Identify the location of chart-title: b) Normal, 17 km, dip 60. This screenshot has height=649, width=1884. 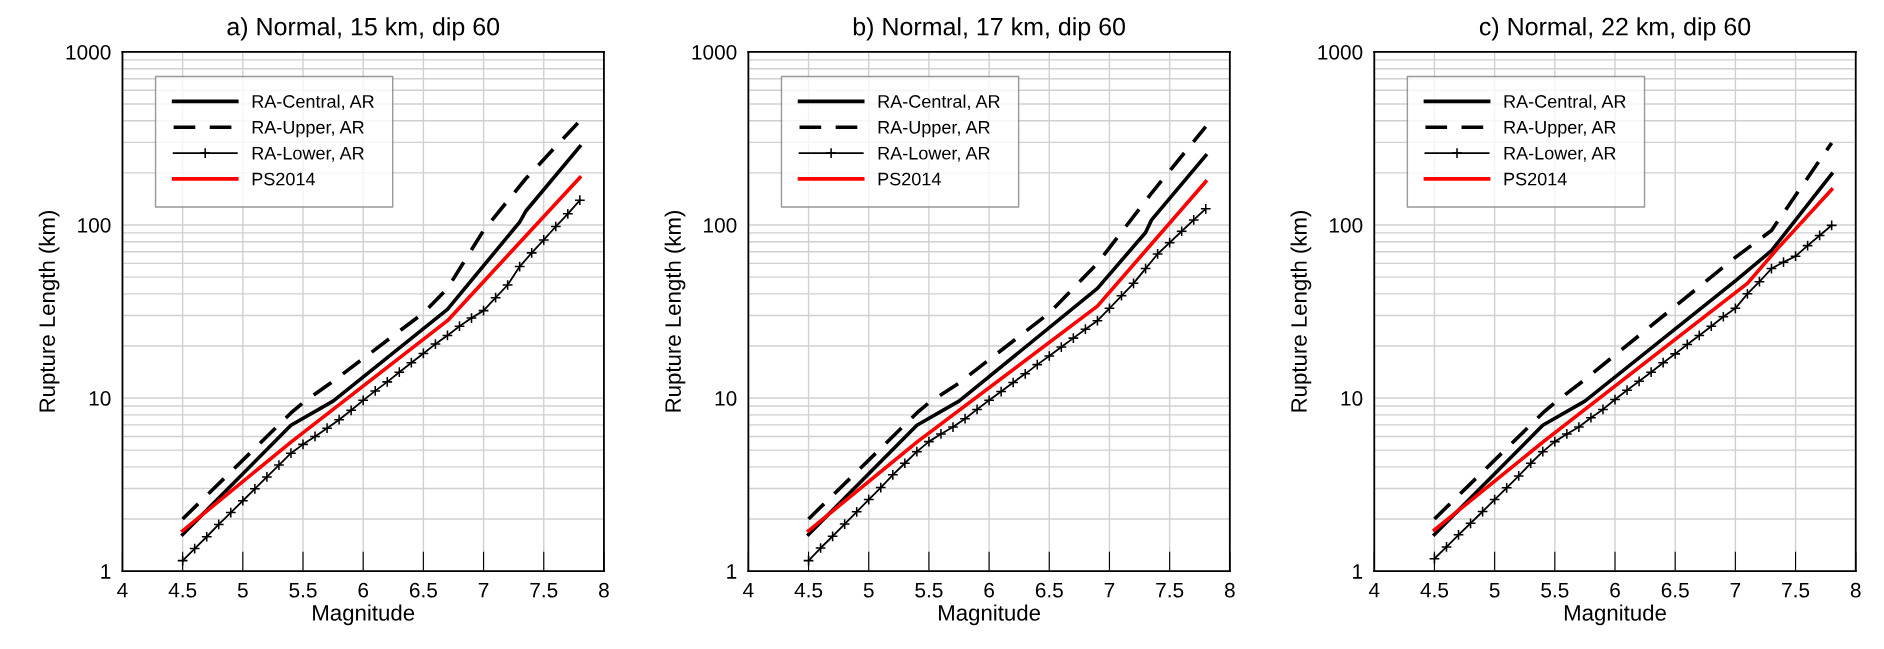
(989, 29).